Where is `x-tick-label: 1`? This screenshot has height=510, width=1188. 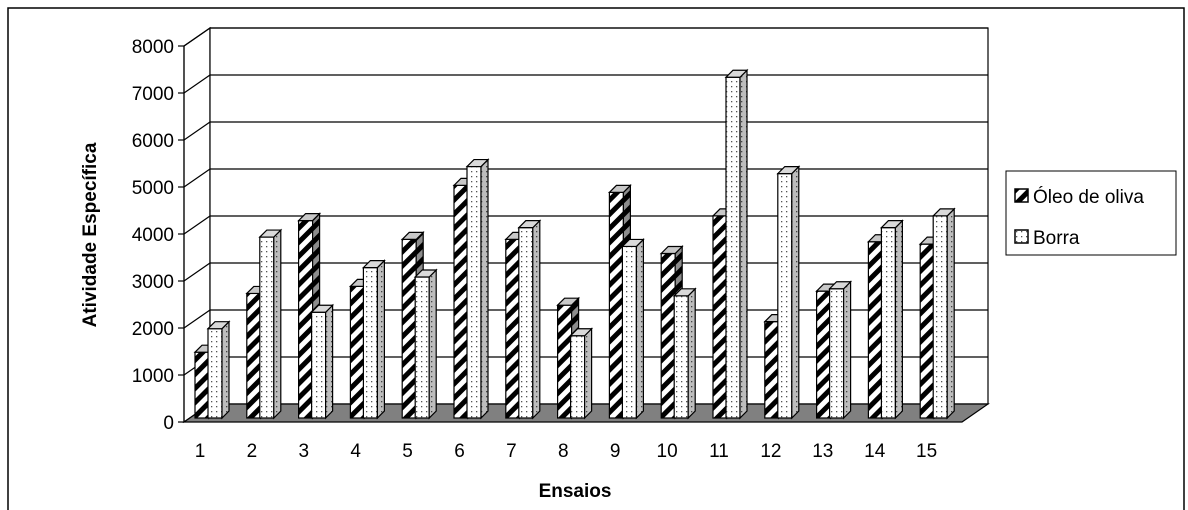
x-tick-label: 1 is located at coordinates (200, 451).